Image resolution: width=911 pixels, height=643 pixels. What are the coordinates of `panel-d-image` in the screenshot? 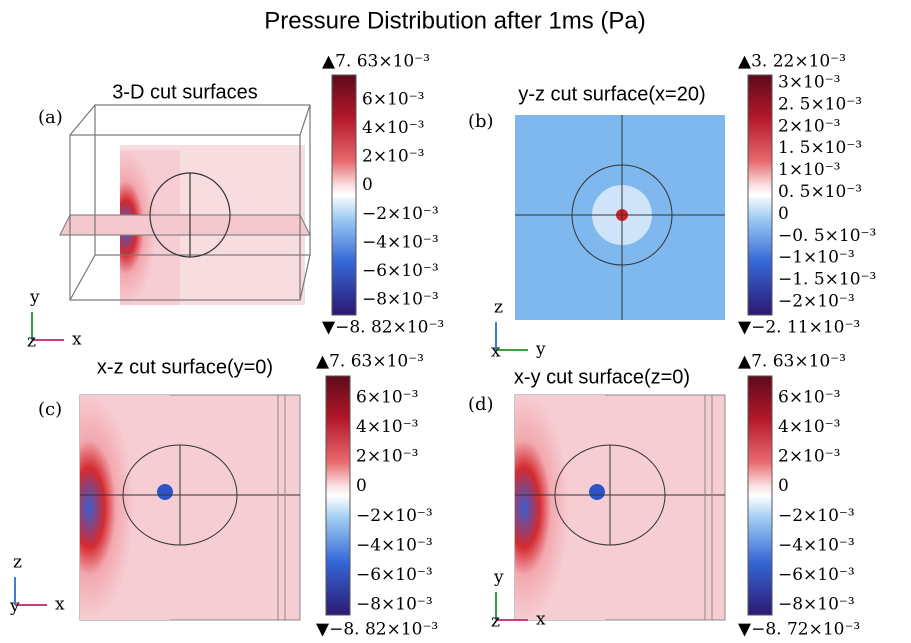 It's located at (620, 507).